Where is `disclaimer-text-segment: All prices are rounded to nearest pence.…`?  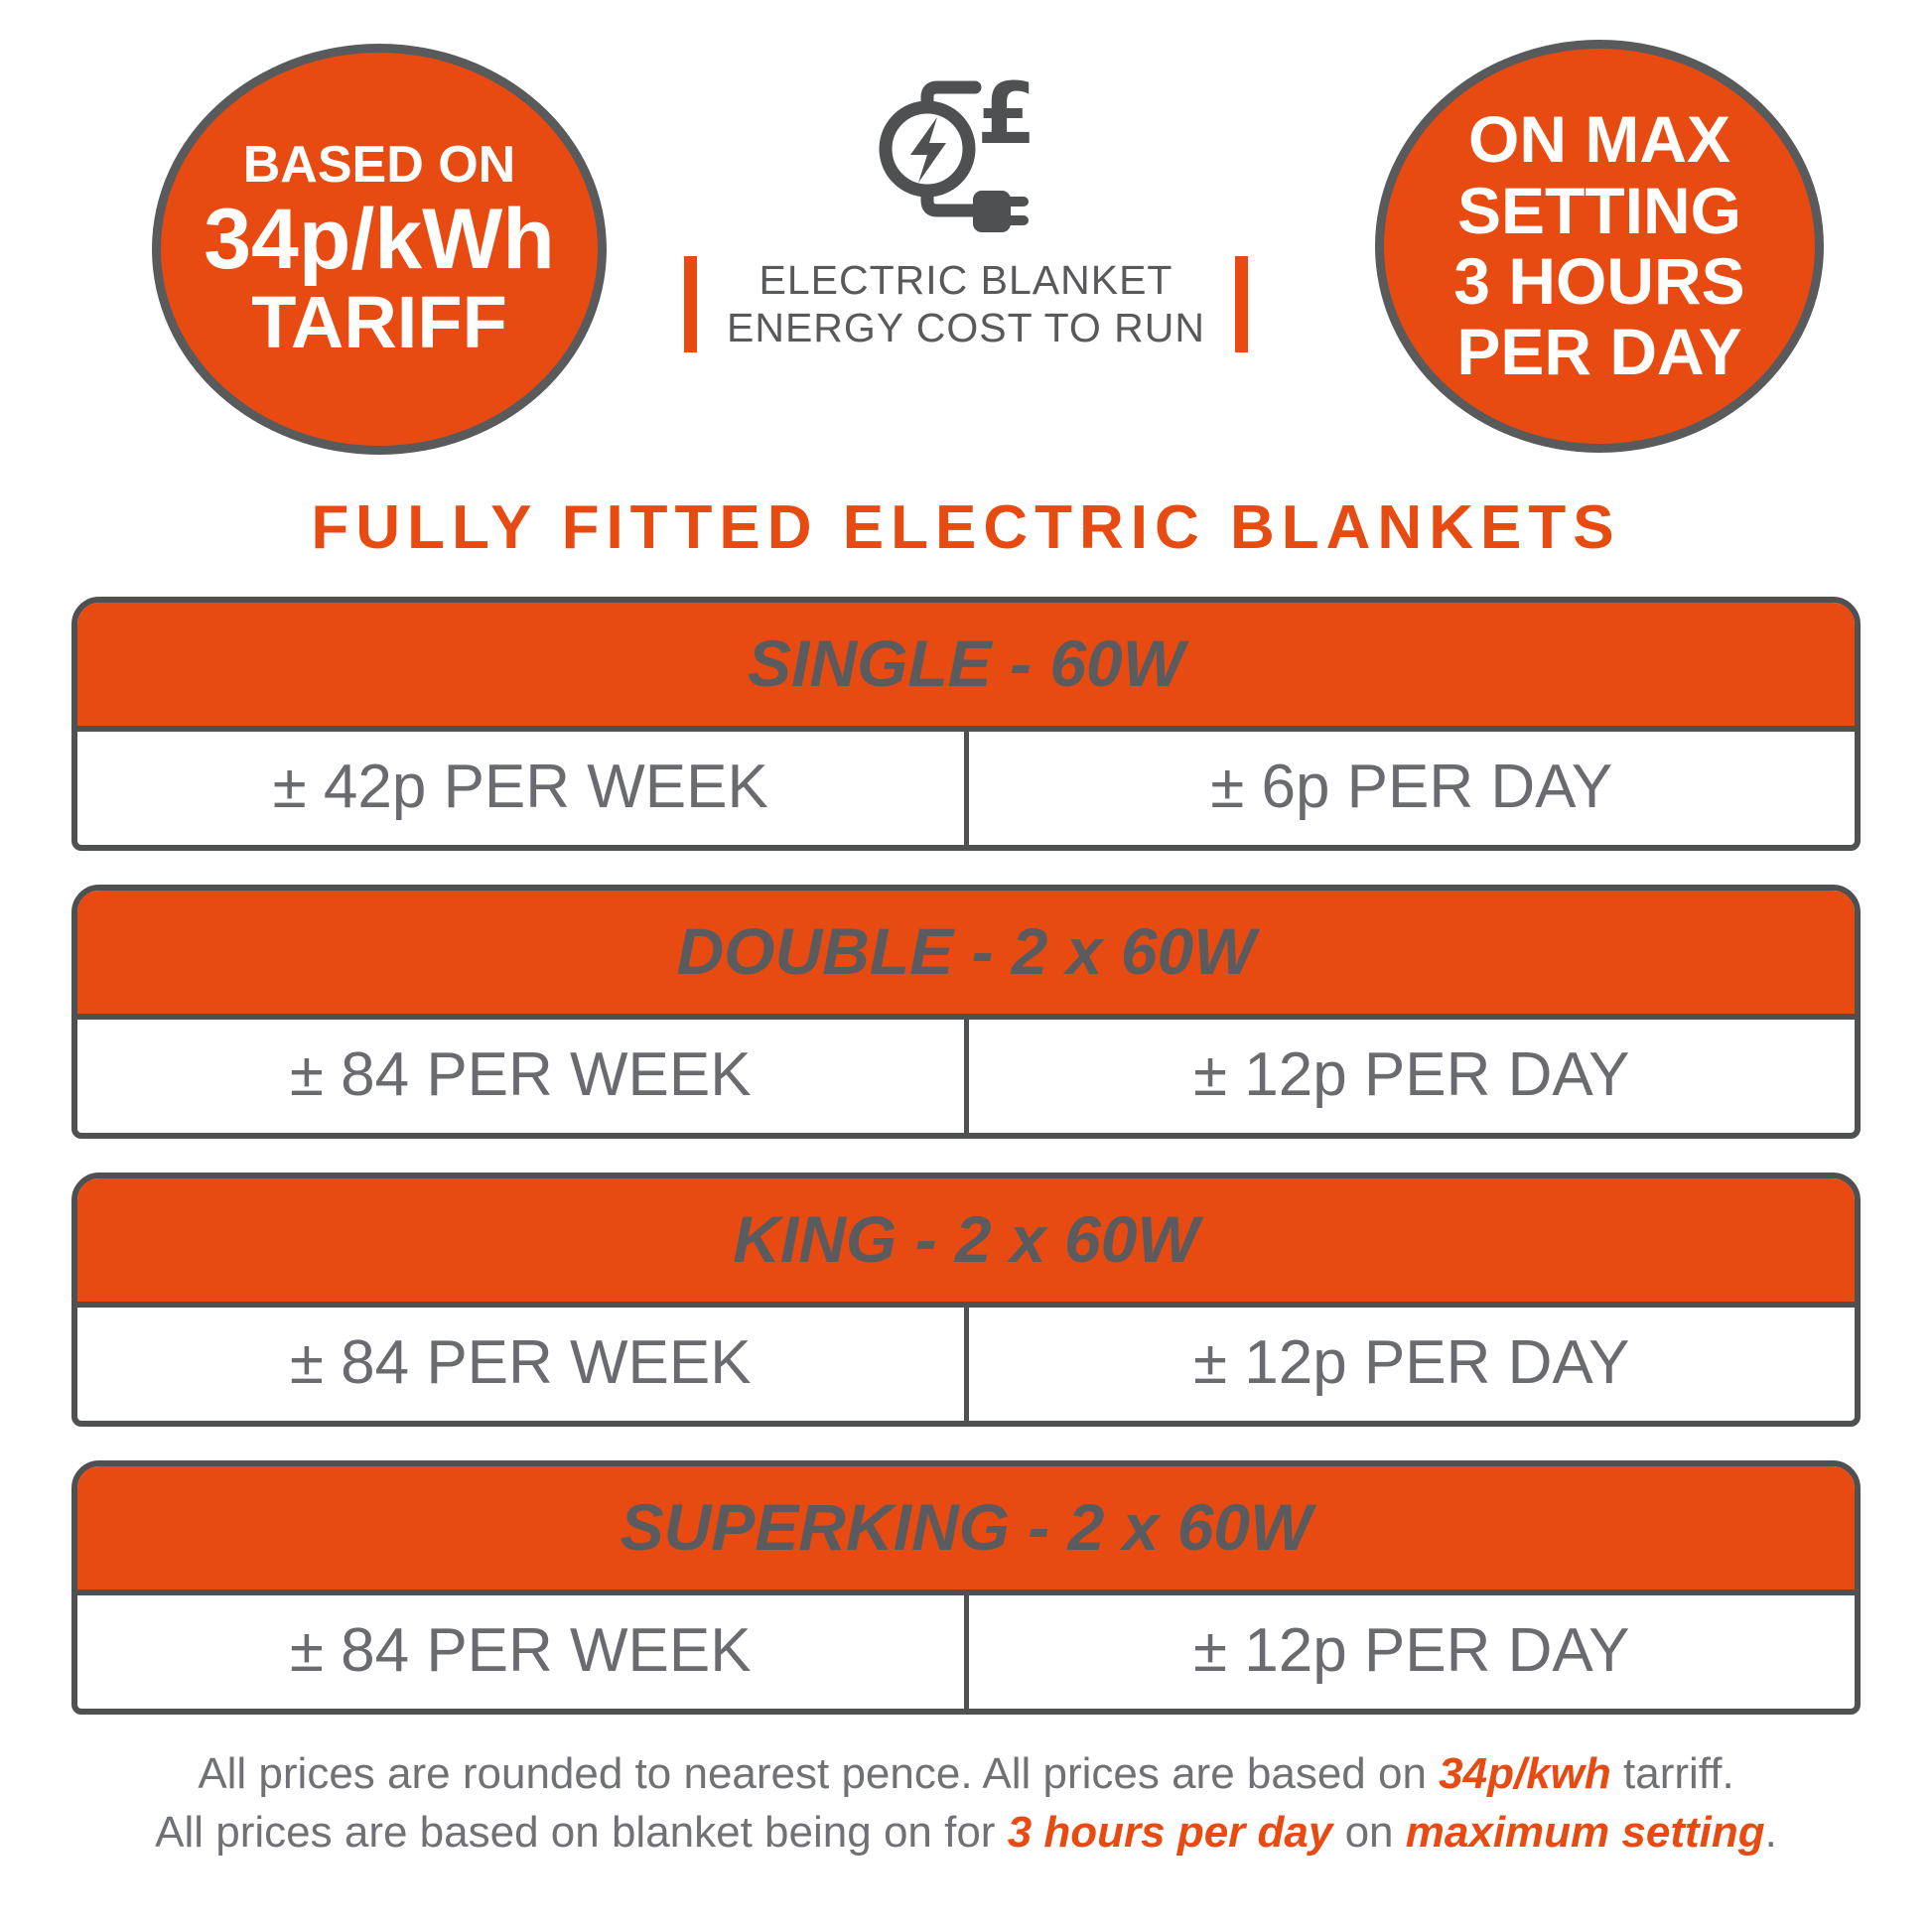
disclaimer-text-segment: All prices are rounded to nearest pence.… is located at coordinates (819, 1774).